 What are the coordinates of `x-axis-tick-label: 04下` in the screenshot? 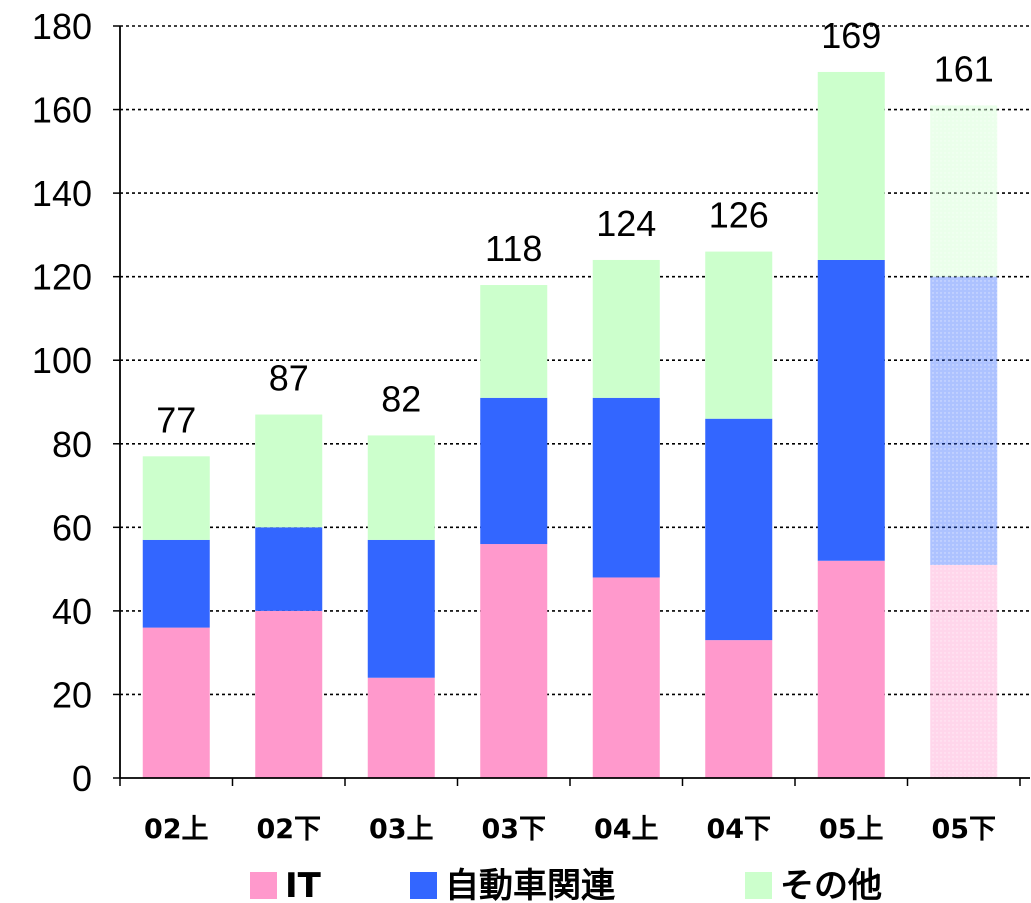 It's located at (738, 829).